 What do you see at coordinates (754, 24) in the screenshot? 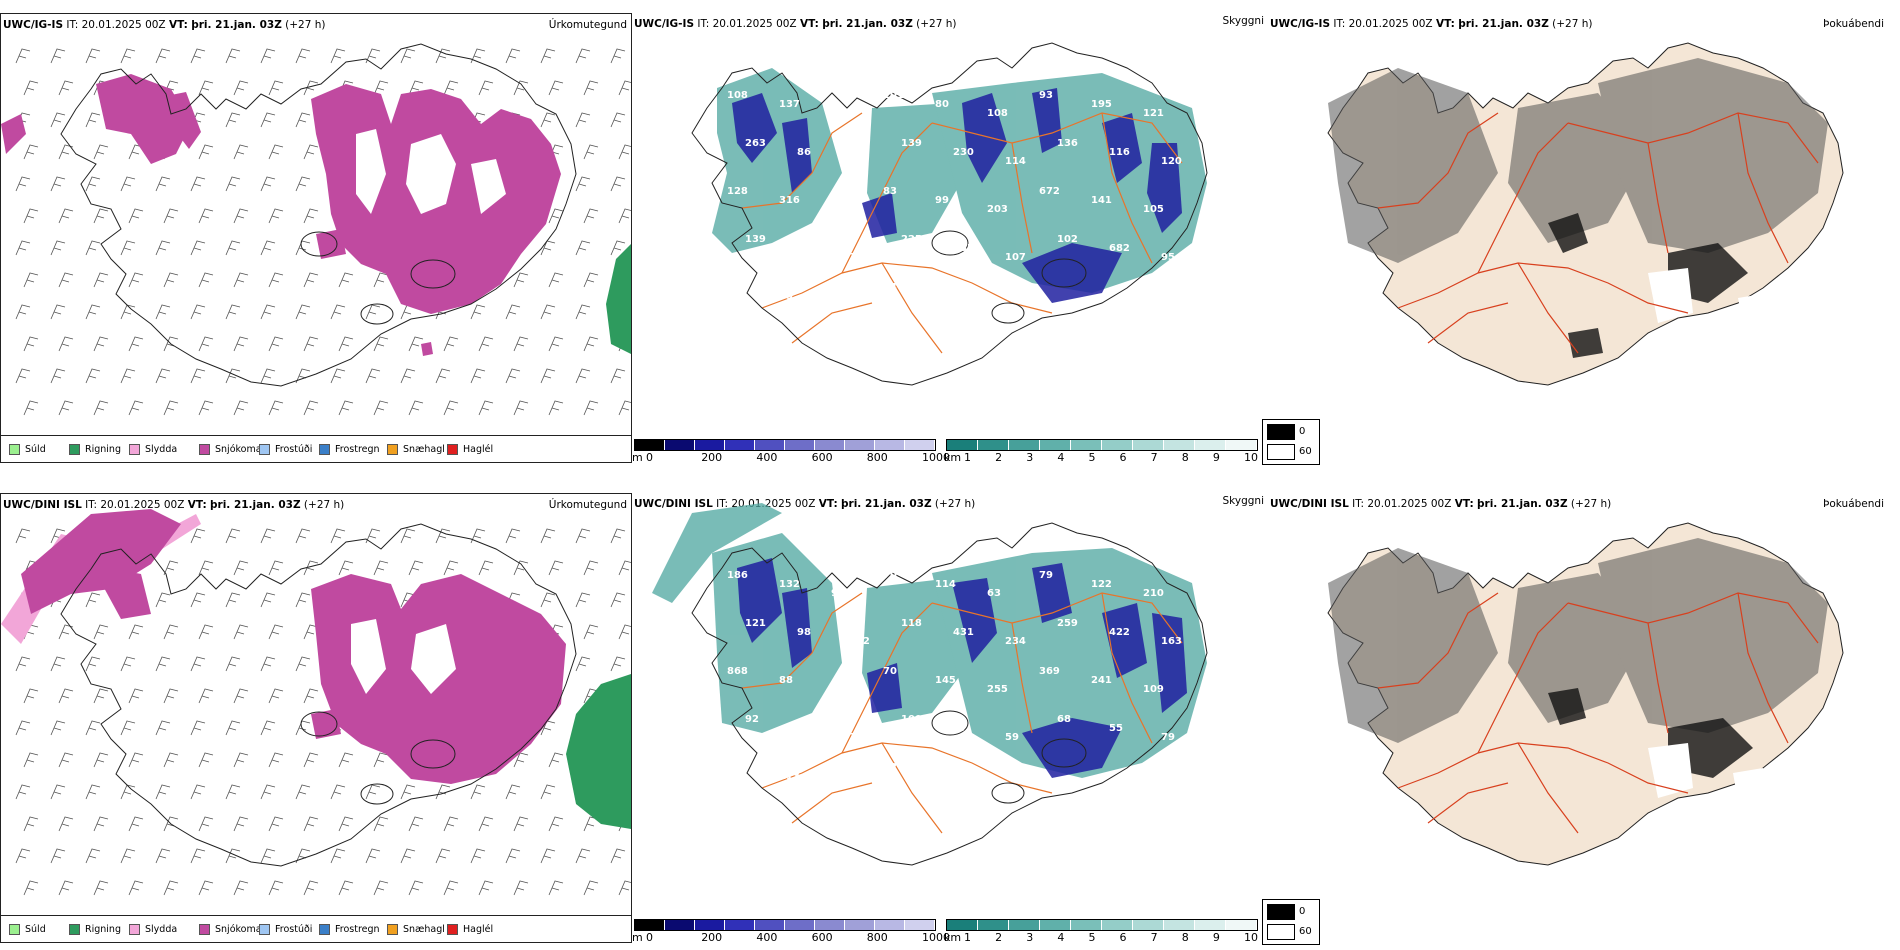
I see `init-time: 20.01.2025 00Z` at bounding box center [754, 24].